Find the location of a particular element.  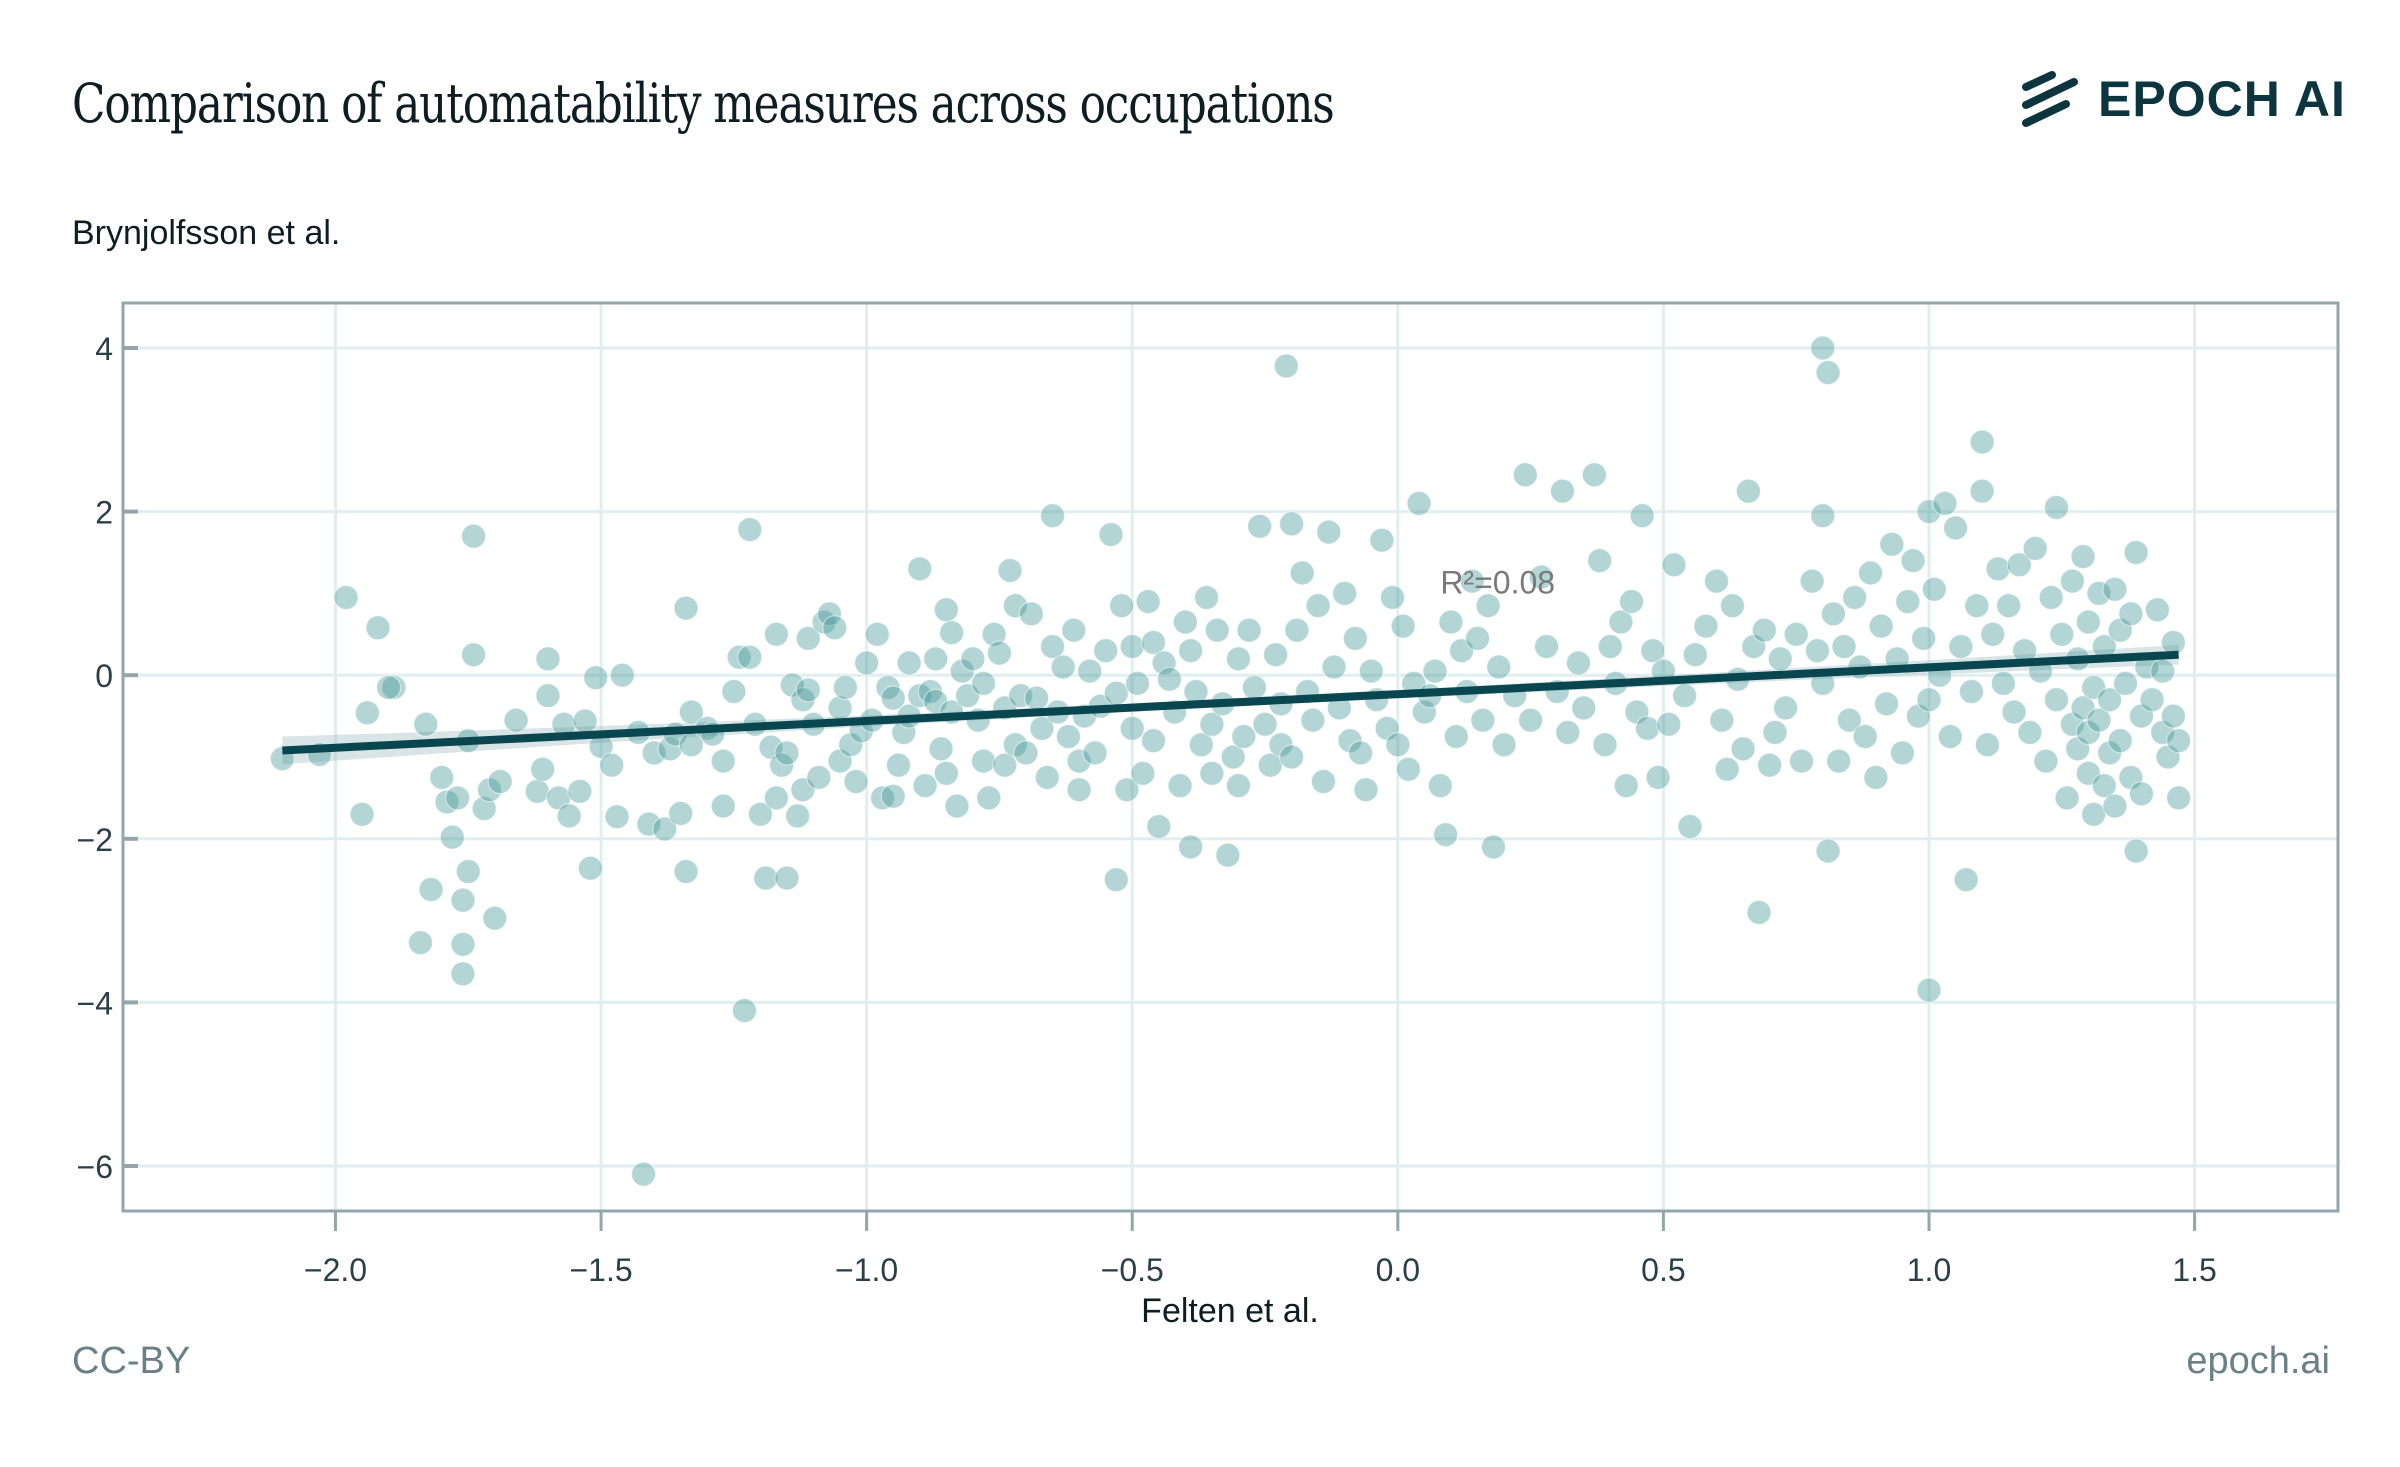

r-squared-annotation: R²=0.08 is located at coordinates (1497, 582).